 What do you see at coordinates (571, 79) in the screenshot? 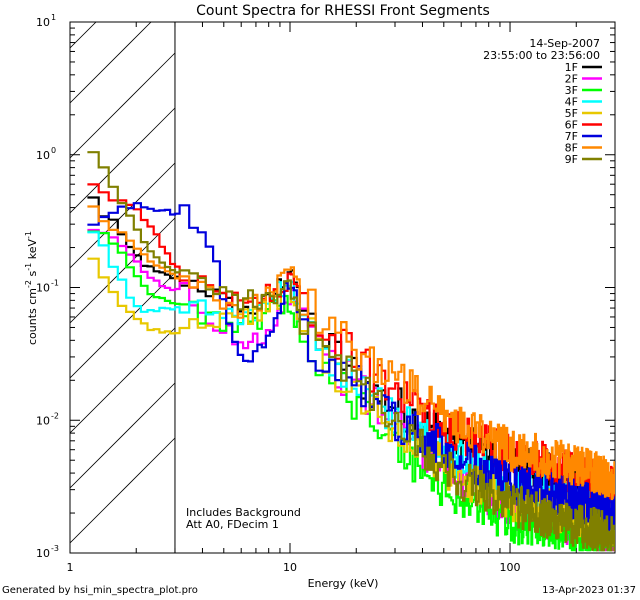
I see `legend-label-2F: 2F` at bounding box center [571, 79].